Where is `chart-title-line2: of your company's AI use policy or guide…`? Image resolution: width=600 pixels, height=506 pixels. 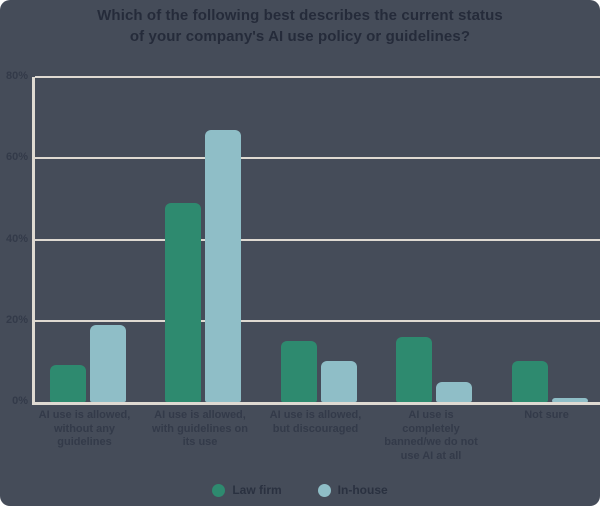 chart-title-line2: of your company's AI use policy or guide… is located at coordinates (300, 36).